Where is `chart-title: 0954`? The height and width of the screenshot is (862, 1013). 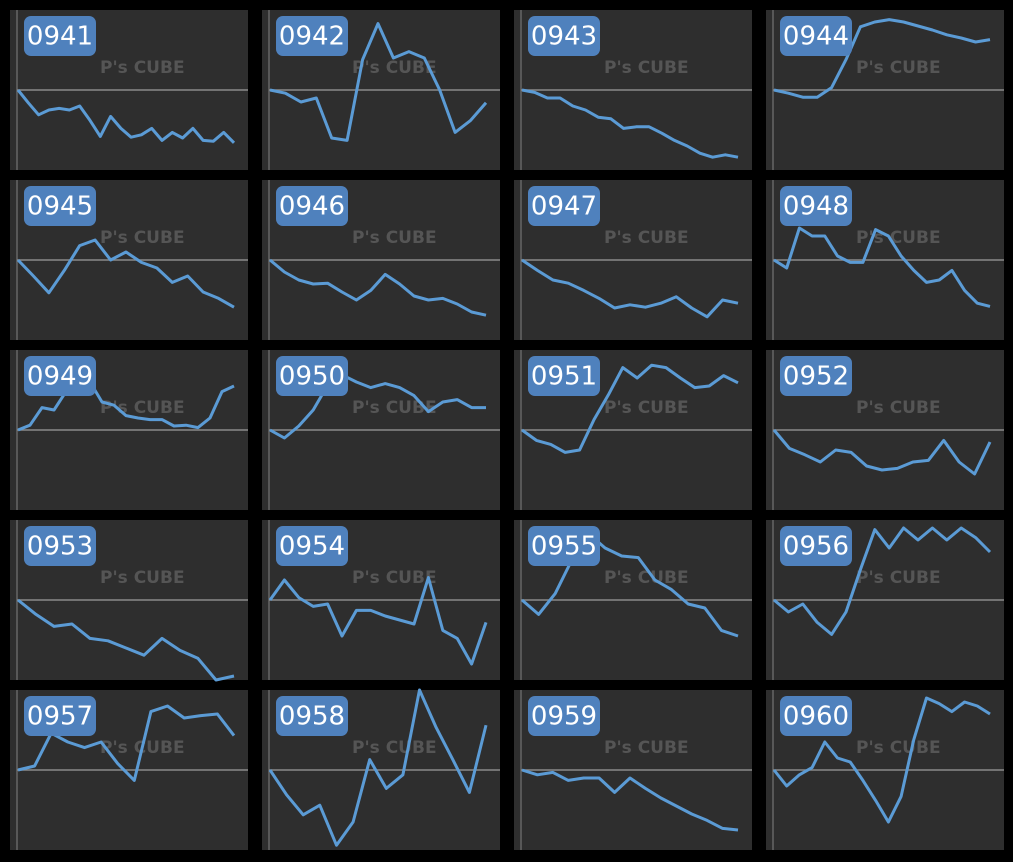 chart-title: 0954 is located at coordinates (312, 547).